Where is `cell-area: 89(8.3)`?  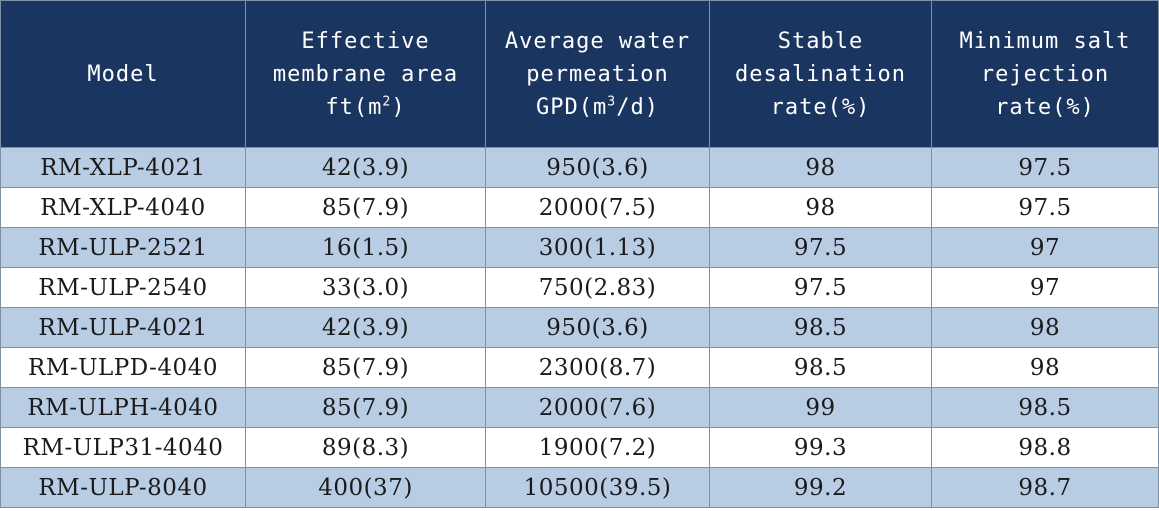 cell-area: 89(8.3) is located at coordinates (365, 447).